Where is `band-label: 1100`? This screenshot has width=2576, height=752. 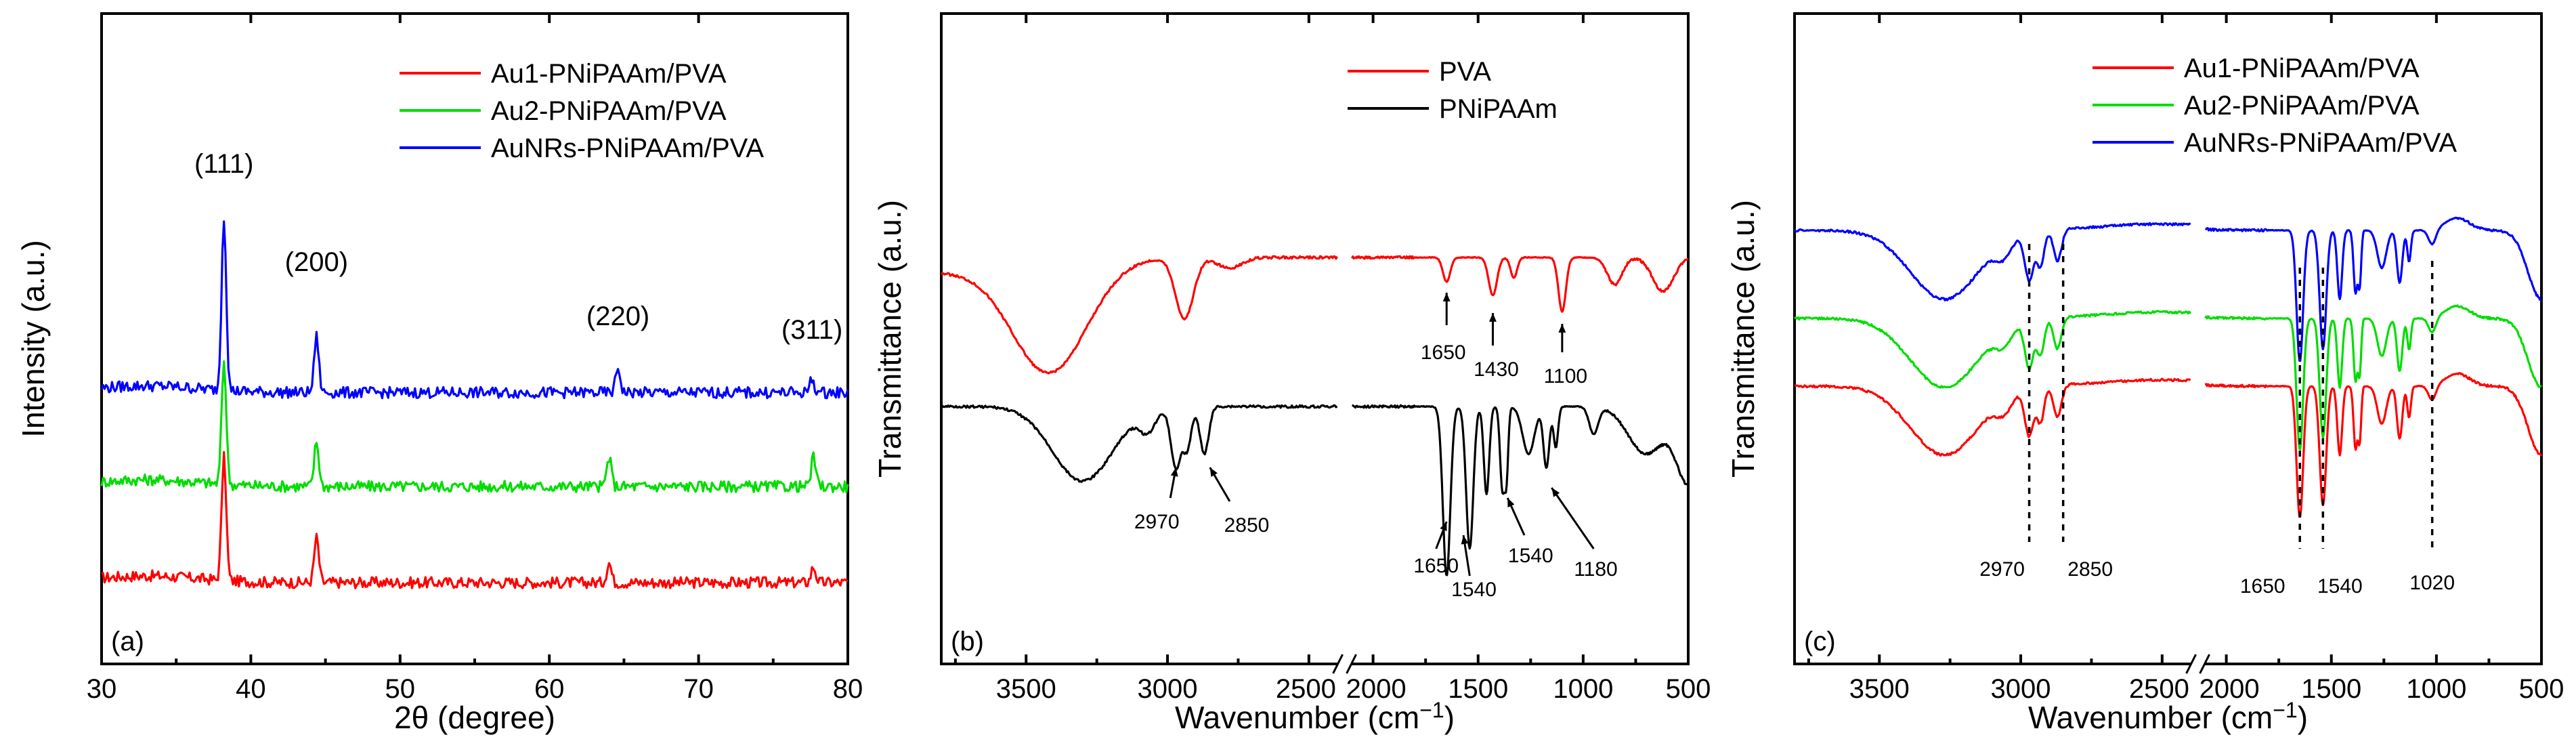 band-label: 1100 is located at coordinates (1566, 376).